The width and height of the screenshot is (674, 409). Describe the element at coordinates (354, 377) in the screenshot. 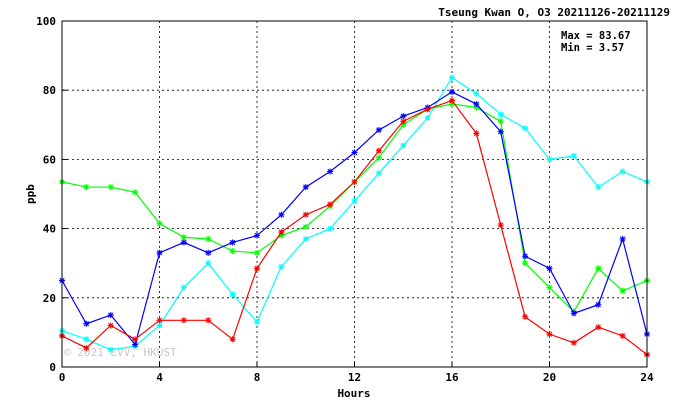

I see `x-tick-label: 12` at that location.